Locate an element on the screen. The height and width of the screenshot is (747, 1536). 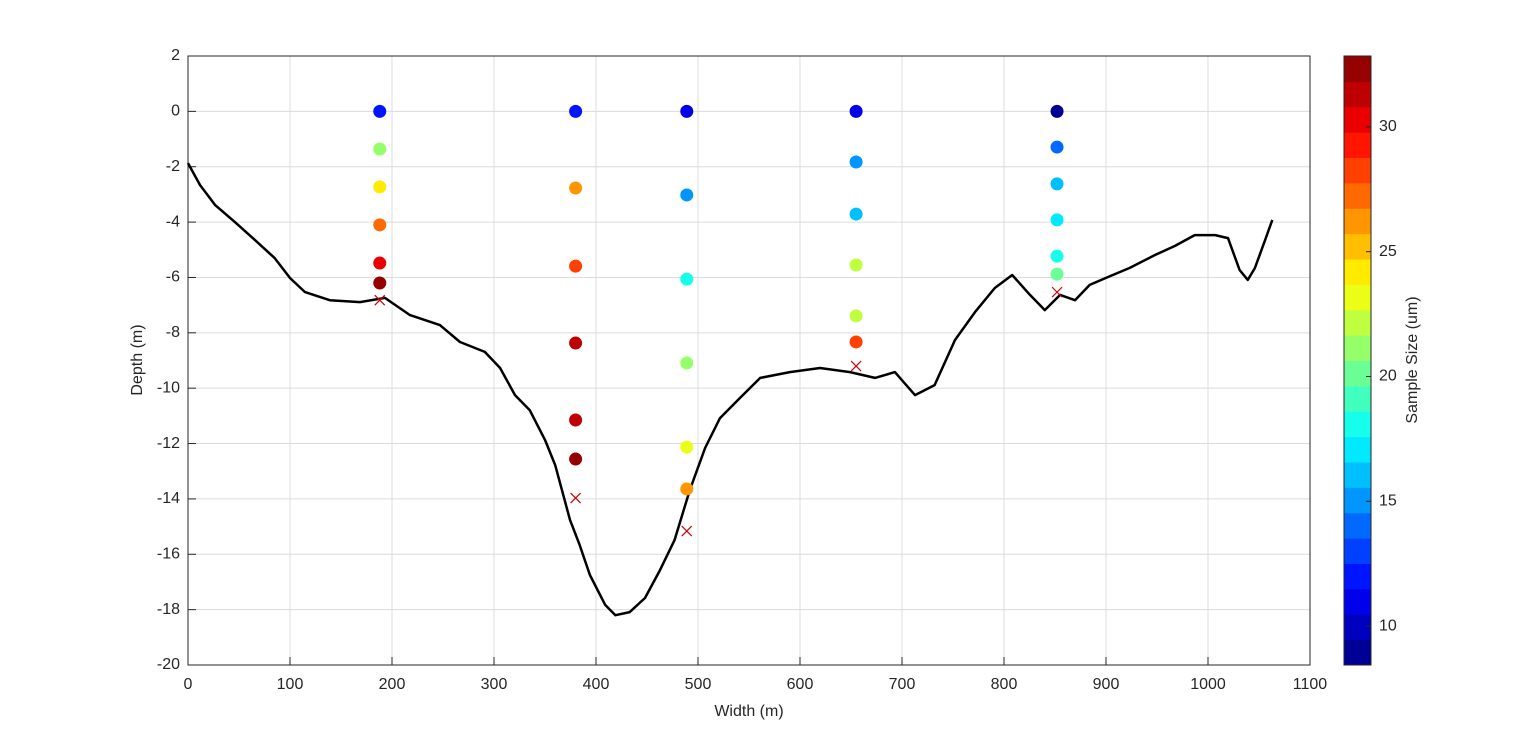
x-tick-label: 500 is located at coordinates (698, 684).